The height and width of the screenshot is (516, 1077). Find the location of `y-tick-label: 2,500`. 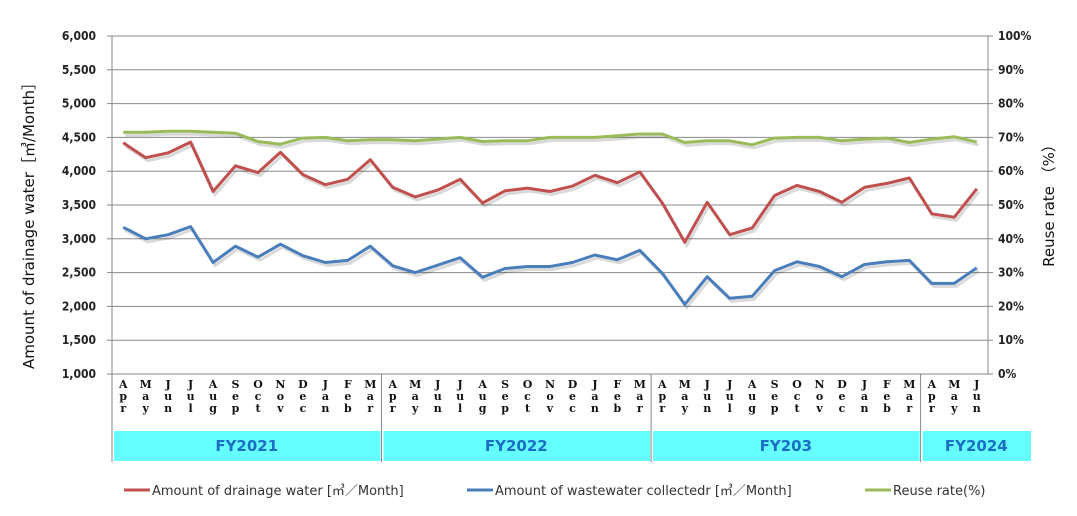

y-tick-label: 2,500 is located at coordinates (79, 273).